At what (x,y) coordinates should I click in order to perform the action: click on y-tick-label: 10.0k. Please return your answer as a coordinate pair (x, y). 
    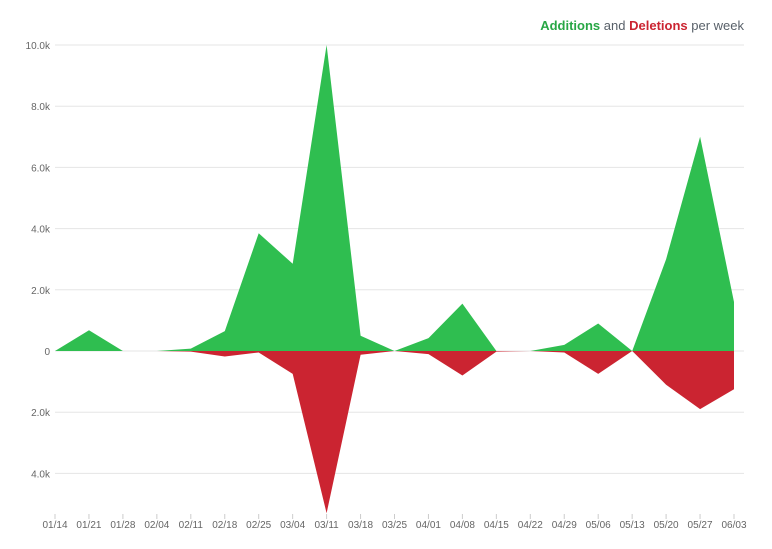
    Looking at the image, I should click on (38, 46).